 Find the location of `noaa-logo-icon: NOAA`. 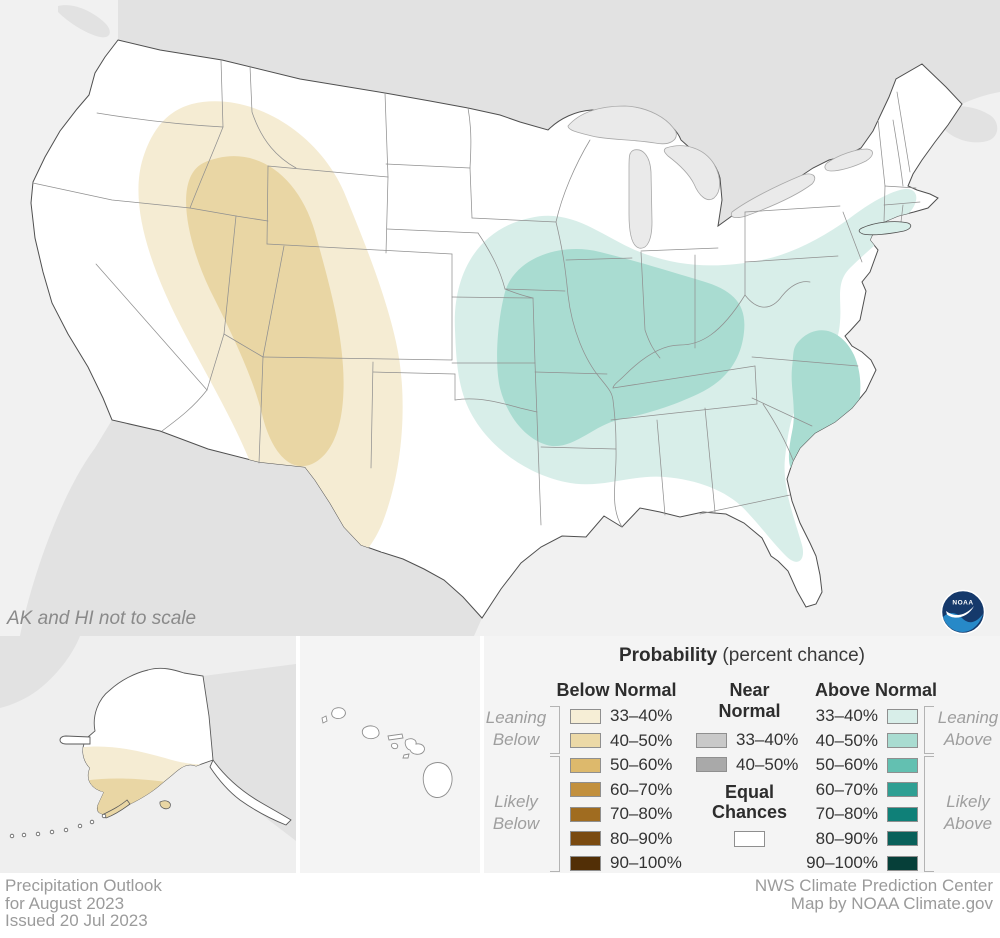

noaa-logo-icon: NOAA is located at coordinates (963, 612).